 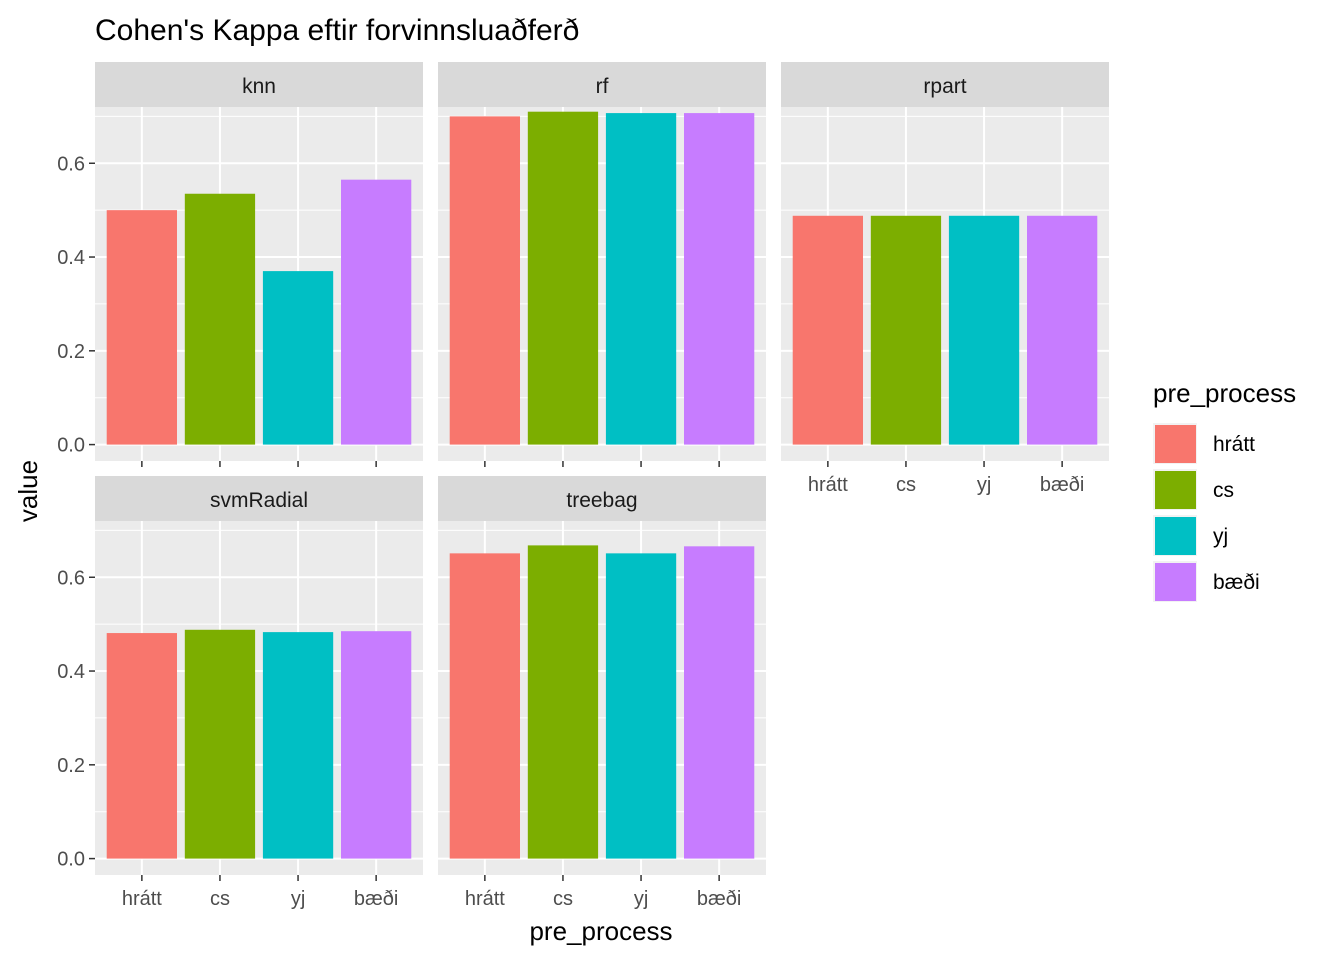 What do you see at coordinates (484, 706) in the screenshot?
I see `bar-treebag-hrátt` at bounding box center [484, 706].